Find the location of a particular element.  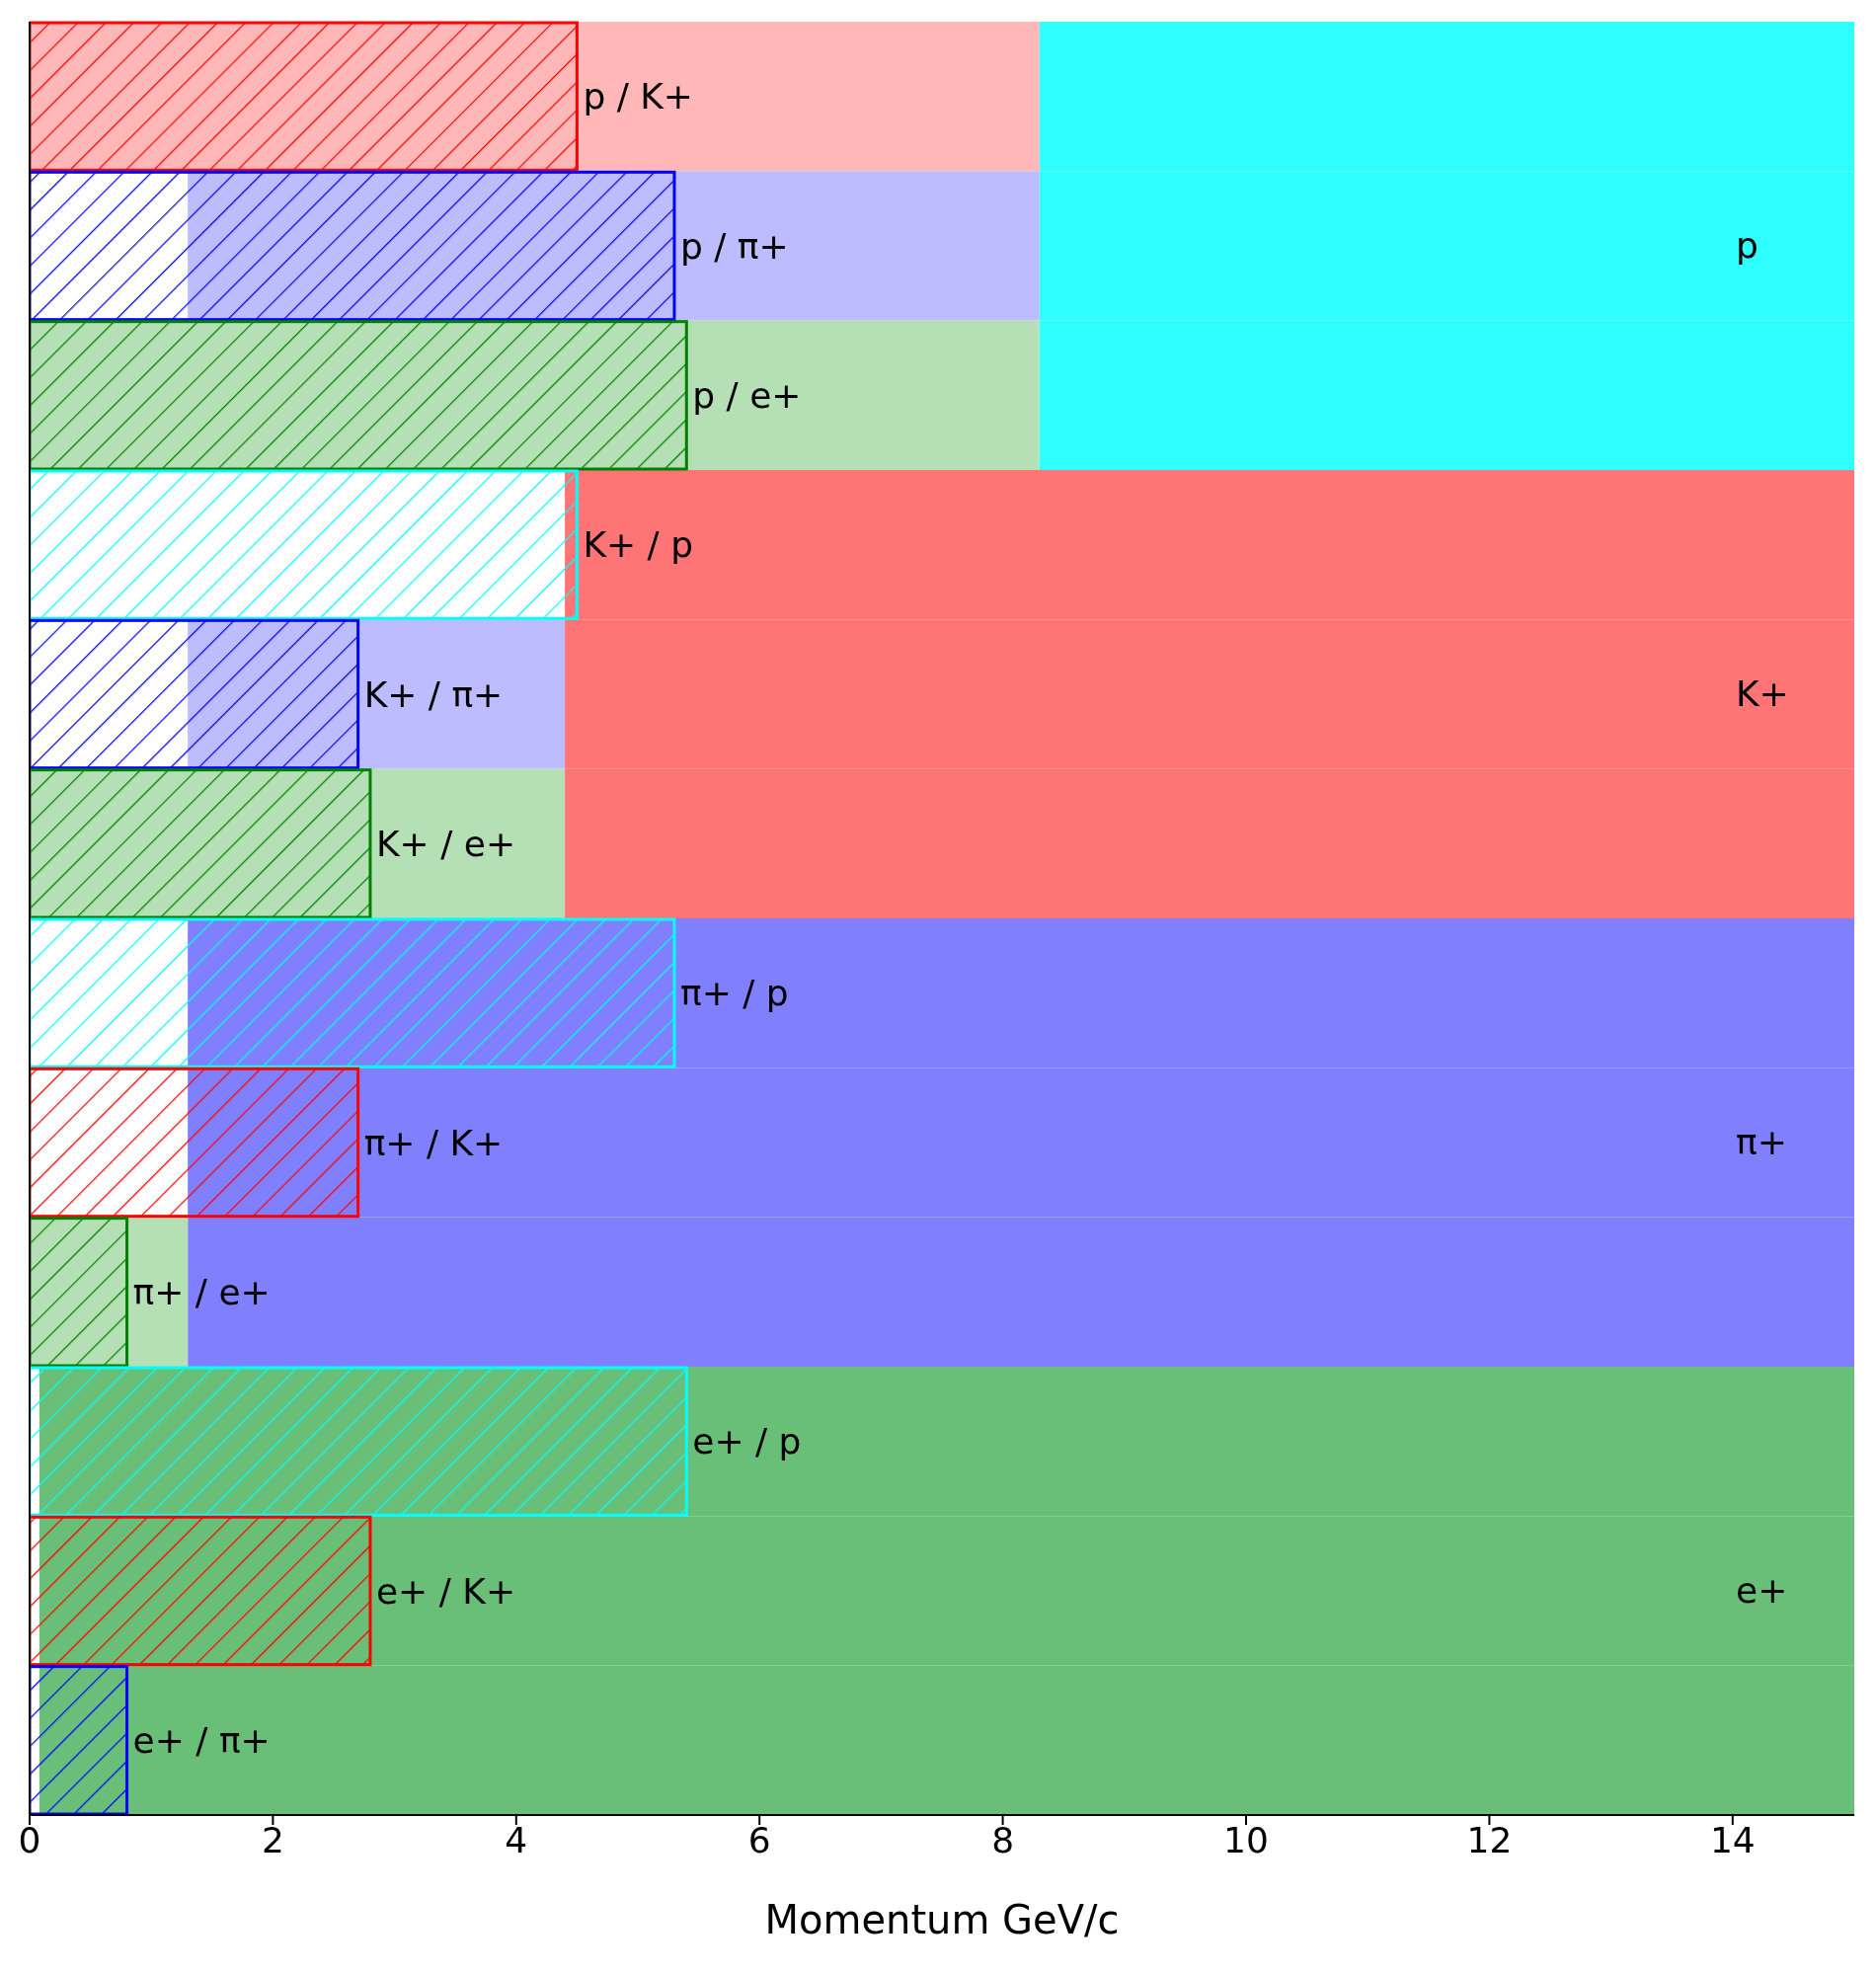

annotation: K+ is located at coordinates (1763, 694).